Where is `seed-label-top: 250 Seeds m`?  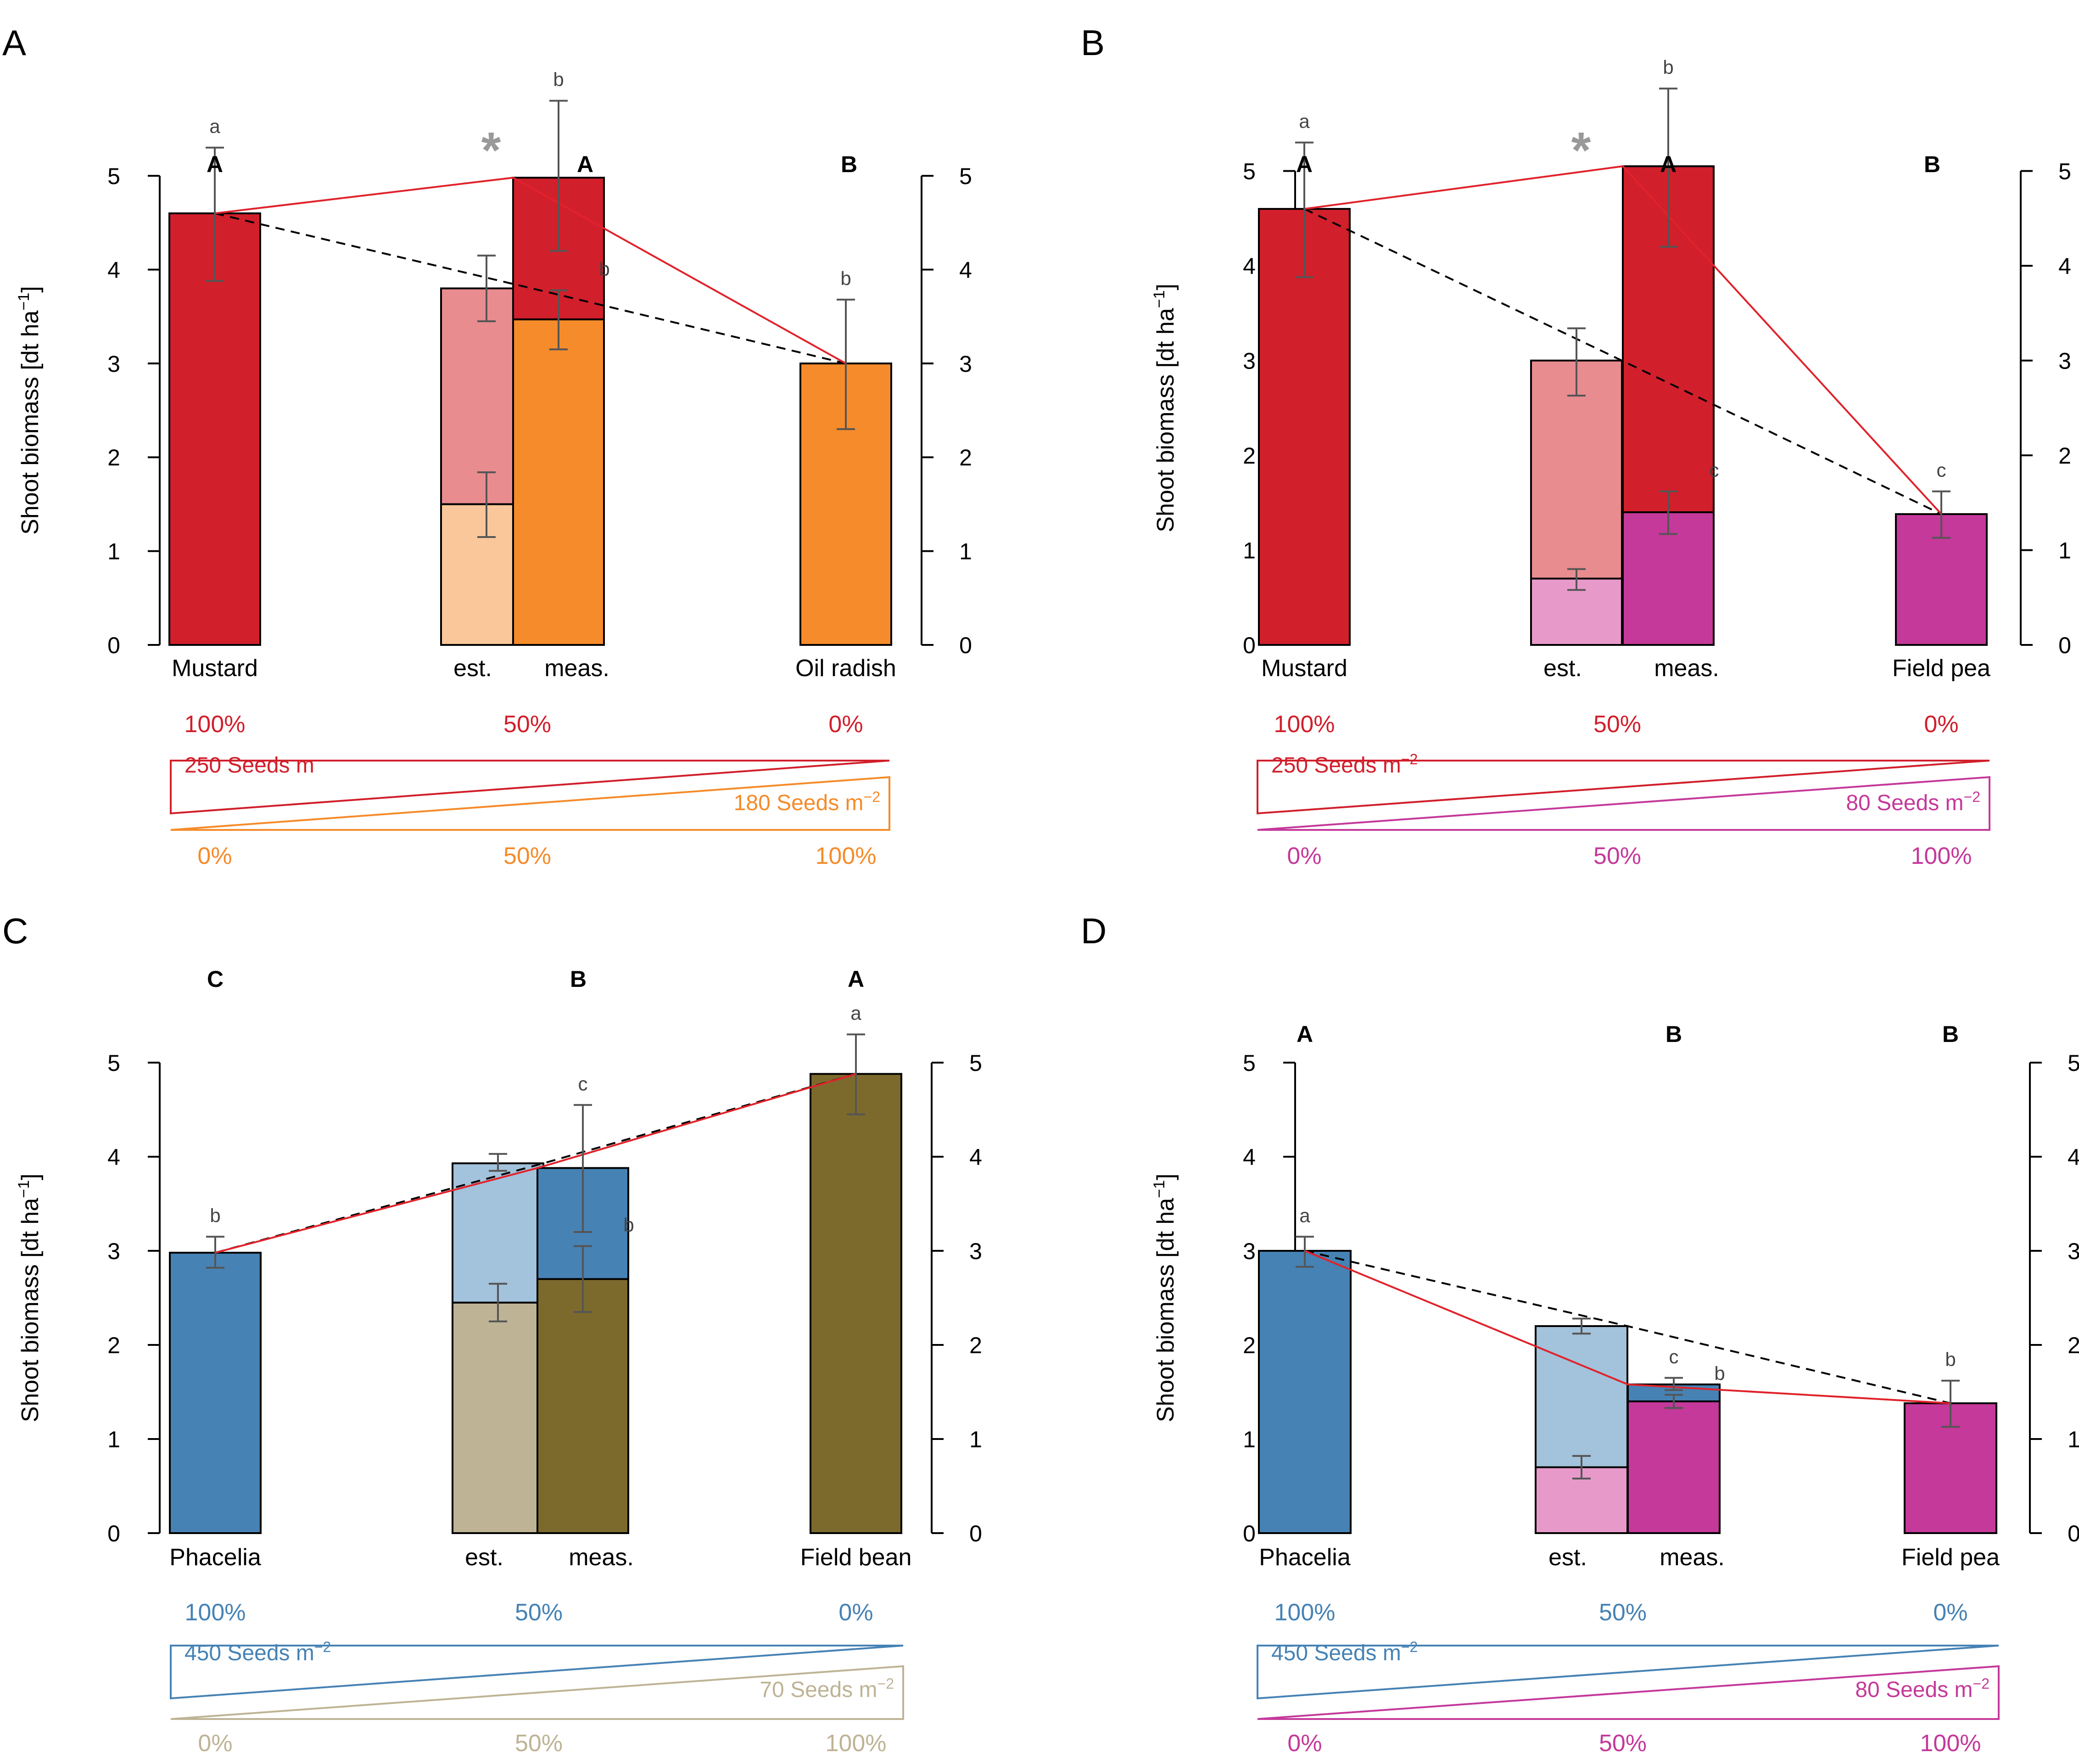 seed-label-top: 250 Seeds m is located at coordinates (249, 765).